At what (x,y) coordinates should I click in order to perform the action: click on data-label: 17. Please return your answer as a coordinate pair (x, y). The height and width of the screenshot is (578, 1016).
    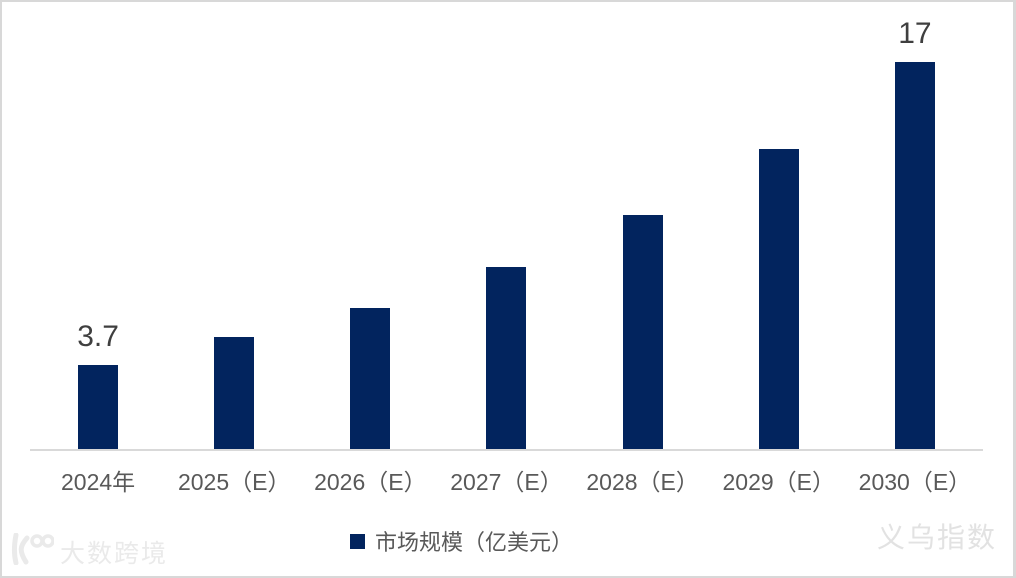
    Looking at the image, I should click on (915, 33).